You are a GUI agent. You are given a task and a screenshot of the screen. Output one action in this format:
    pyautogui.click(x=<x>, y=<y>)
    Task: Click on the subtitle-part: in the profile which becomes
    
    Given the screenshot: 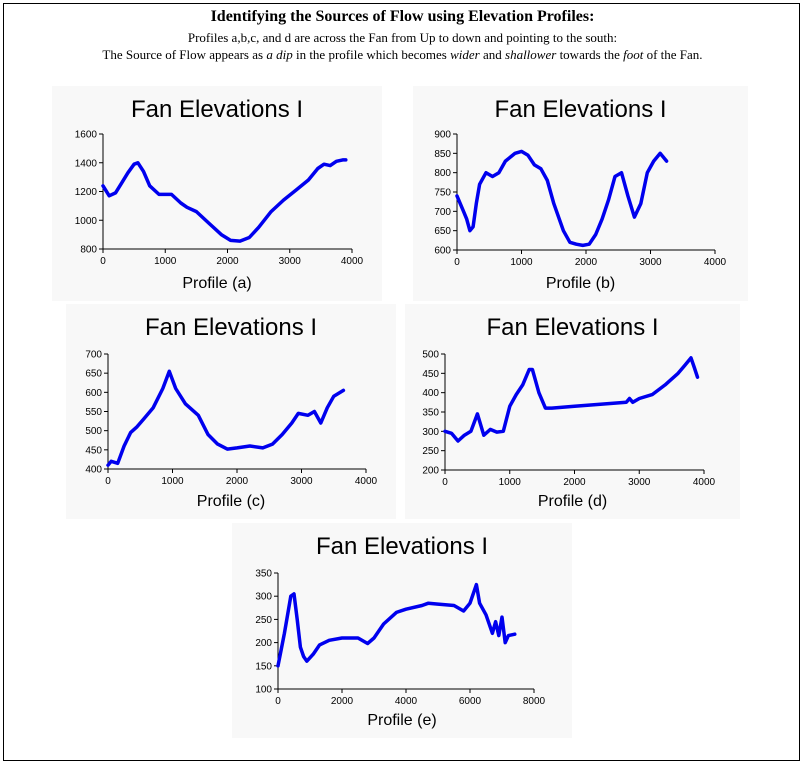 What is the action you would take?
    pyautogui.click(x=371, y=54)
    